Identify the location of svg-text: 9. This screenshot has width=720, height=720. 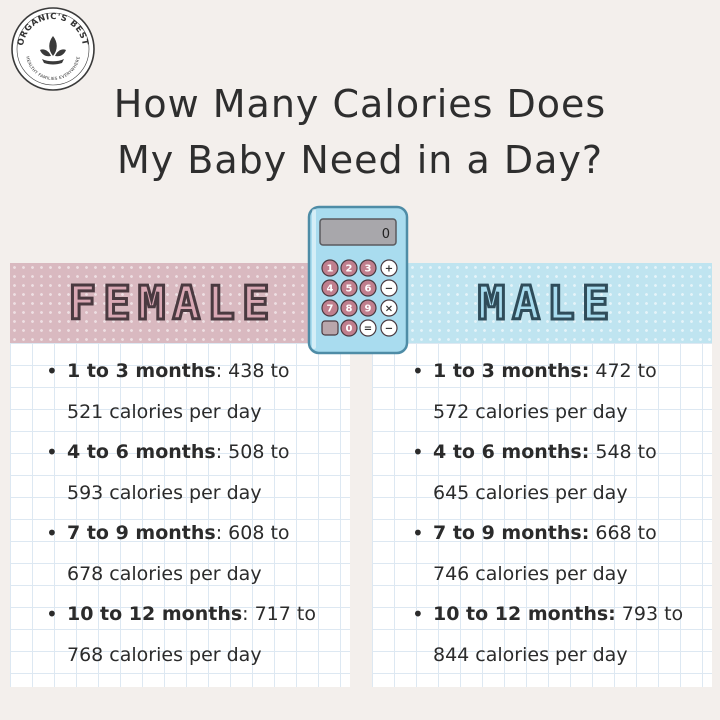
(368, 309).